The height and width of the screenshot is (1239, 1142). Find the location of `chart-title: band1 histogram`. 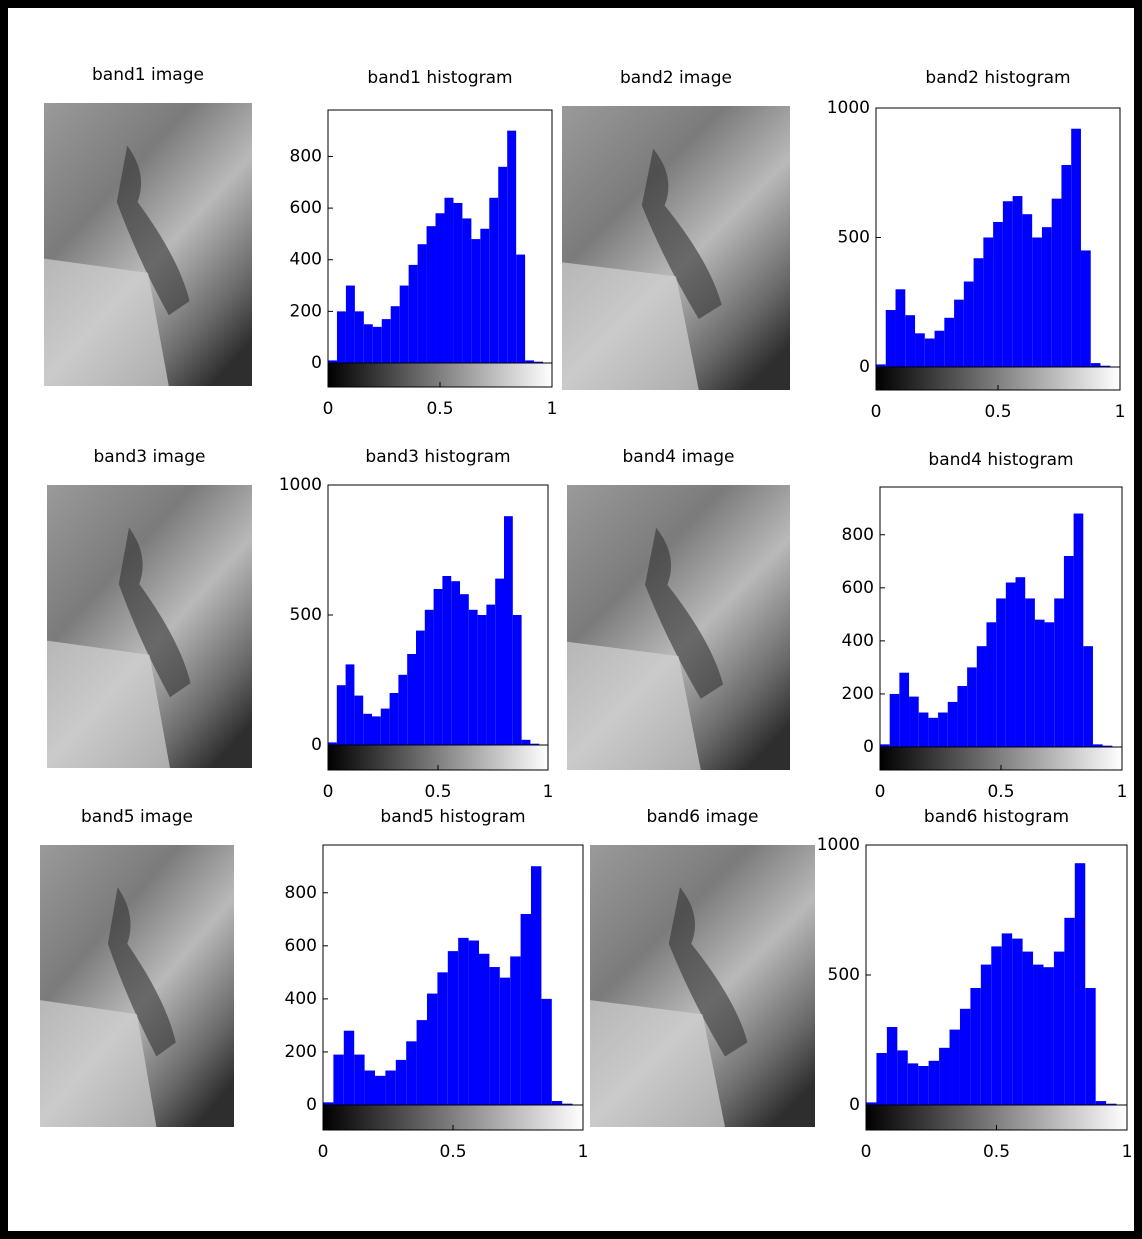

chart-title: band1 histogram is located at coordinates (439, 78).